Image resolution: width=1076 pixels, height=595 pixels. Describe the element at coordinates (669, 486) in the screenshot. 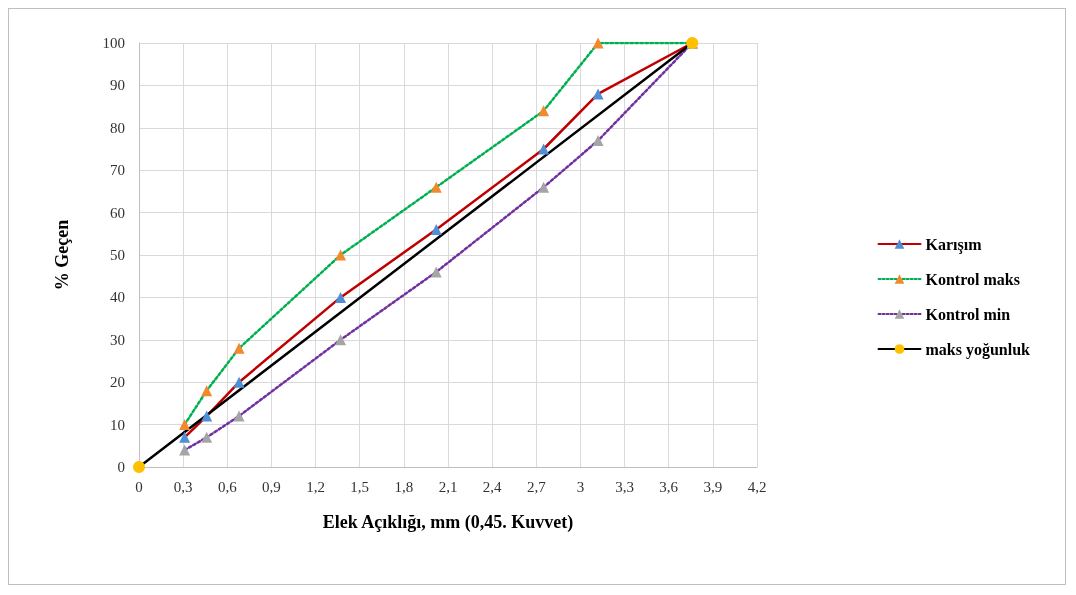

I see `x-tick-label: 3,6` at that location.